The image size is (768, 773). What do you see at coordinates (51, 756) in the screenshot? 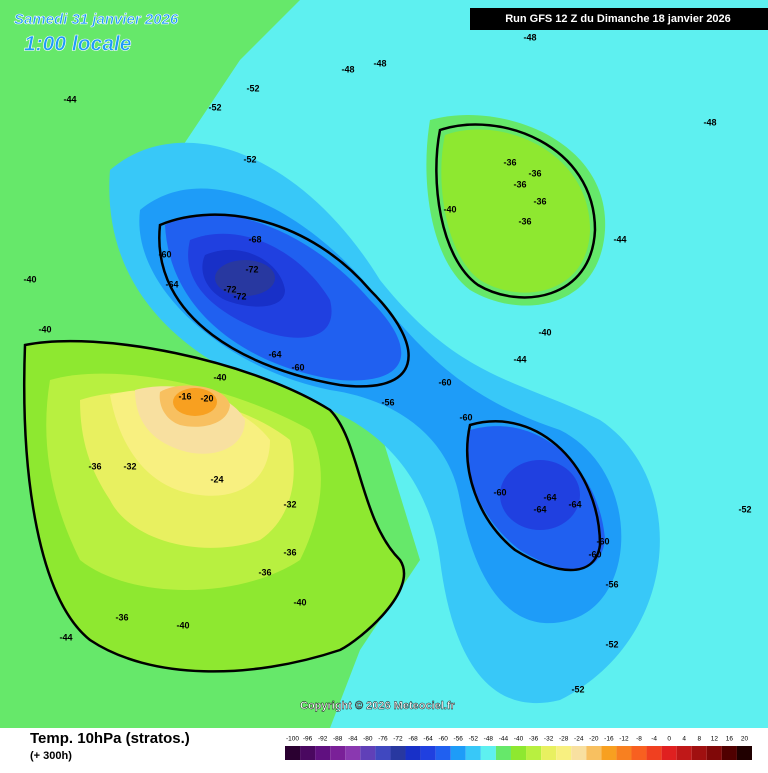
I see `footer-lead: (+ 300h)` at bounding box center [51, 756].